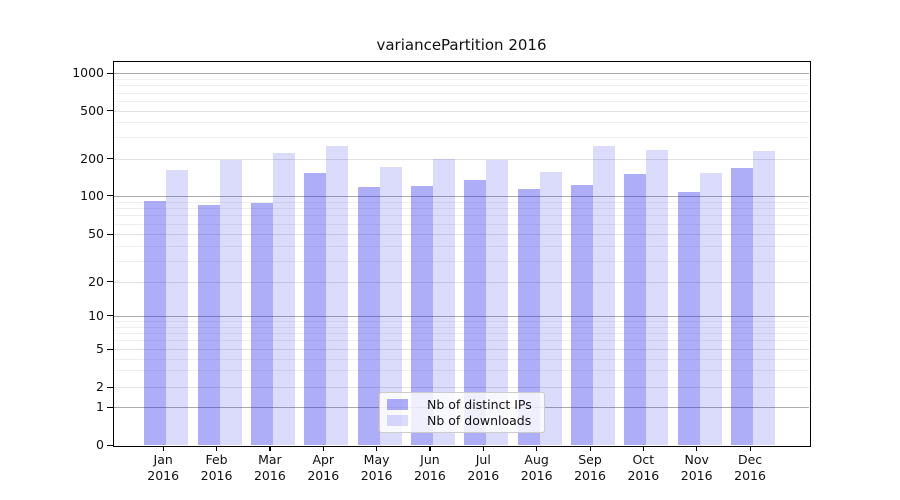 The image size is (900, 500). What do you see at coordinates (604, 295) in the screenshot?
I see `bar-downloads-sep` at bounding box center [604, 295].